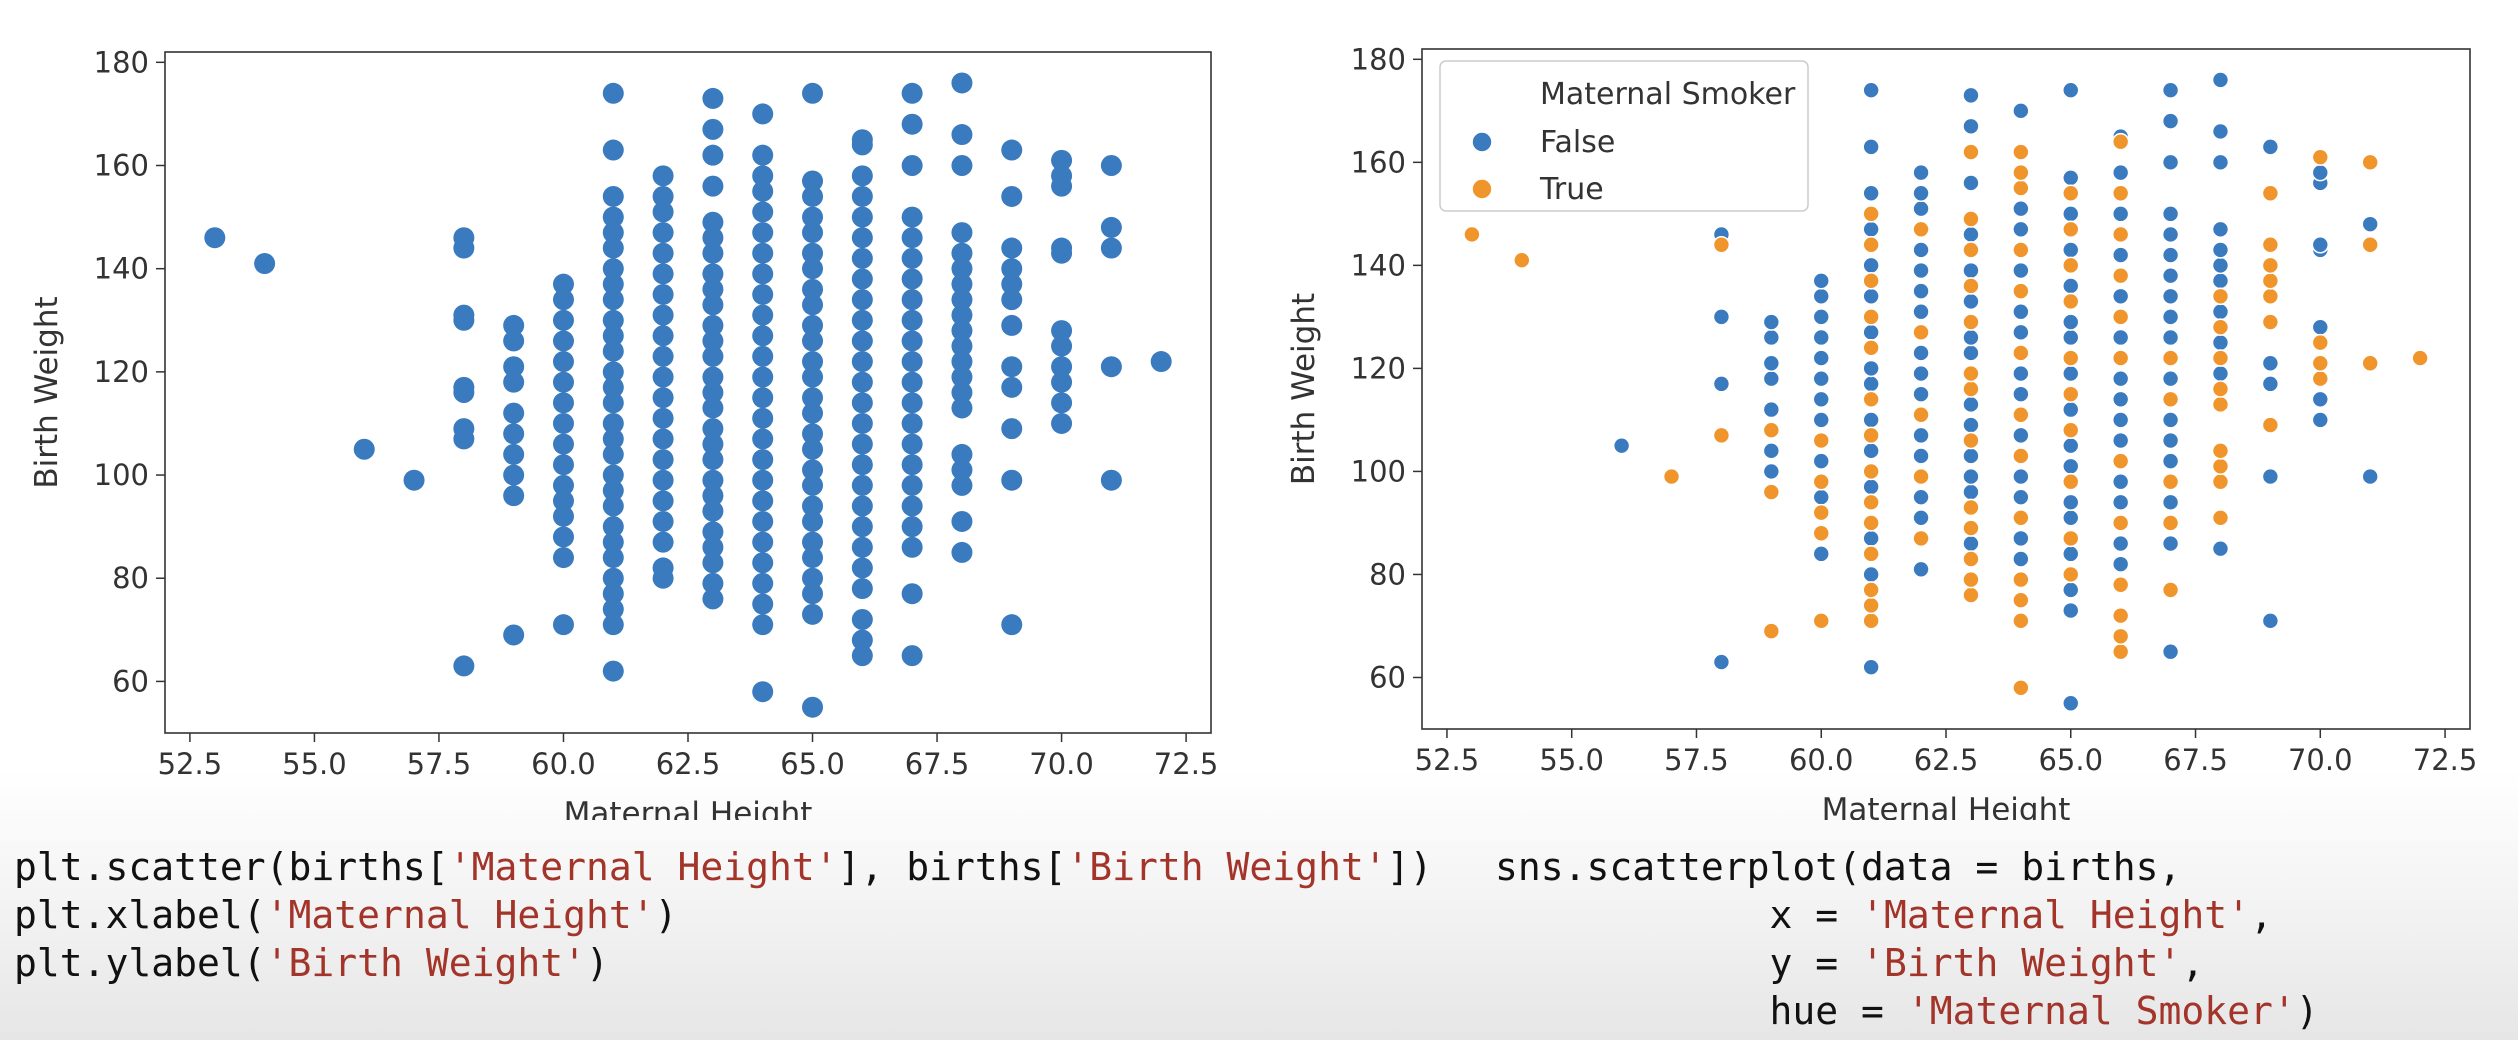 The image size is (2518, 1040). I want to click on code-token: ,, so click(2193, 963).